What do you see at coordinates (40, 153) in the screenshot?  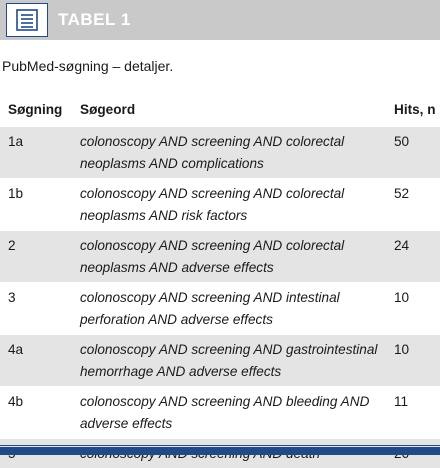 I see `row-search-id: 1a` at bounding box center [40, 153].